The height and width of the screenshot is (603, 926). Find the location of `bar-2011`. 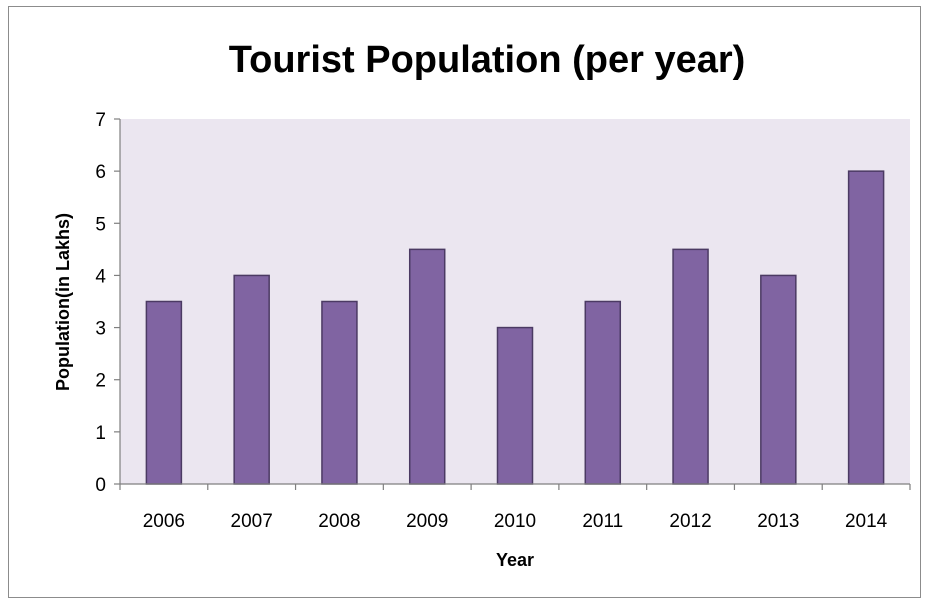

bar-2011 is located at coordinates (603, 392).